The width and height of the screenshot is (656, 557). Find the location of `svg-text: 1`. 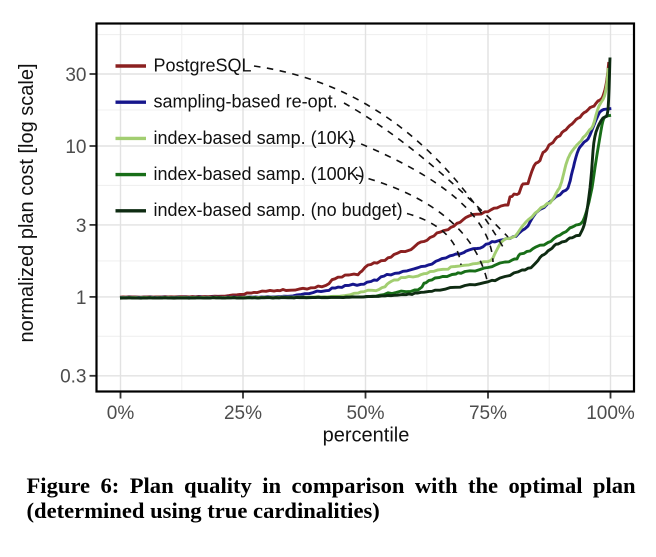

svg-text: 1 is located at coordinates (81, 298).